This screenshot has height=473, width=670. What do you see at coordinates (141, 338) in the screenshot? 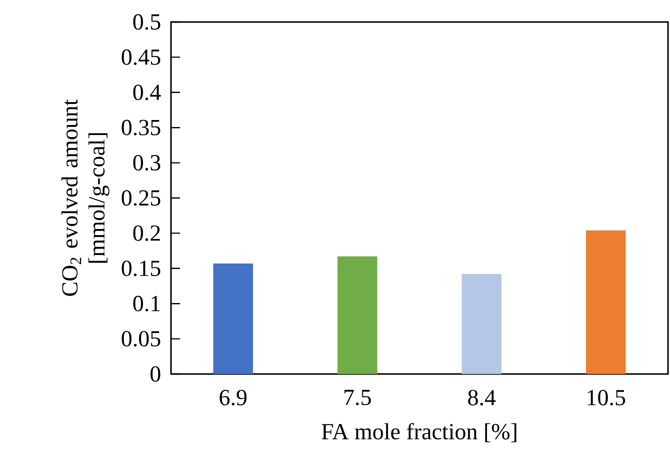
I see `y-tick-label: 0.05` at bounding box center [141, 338].